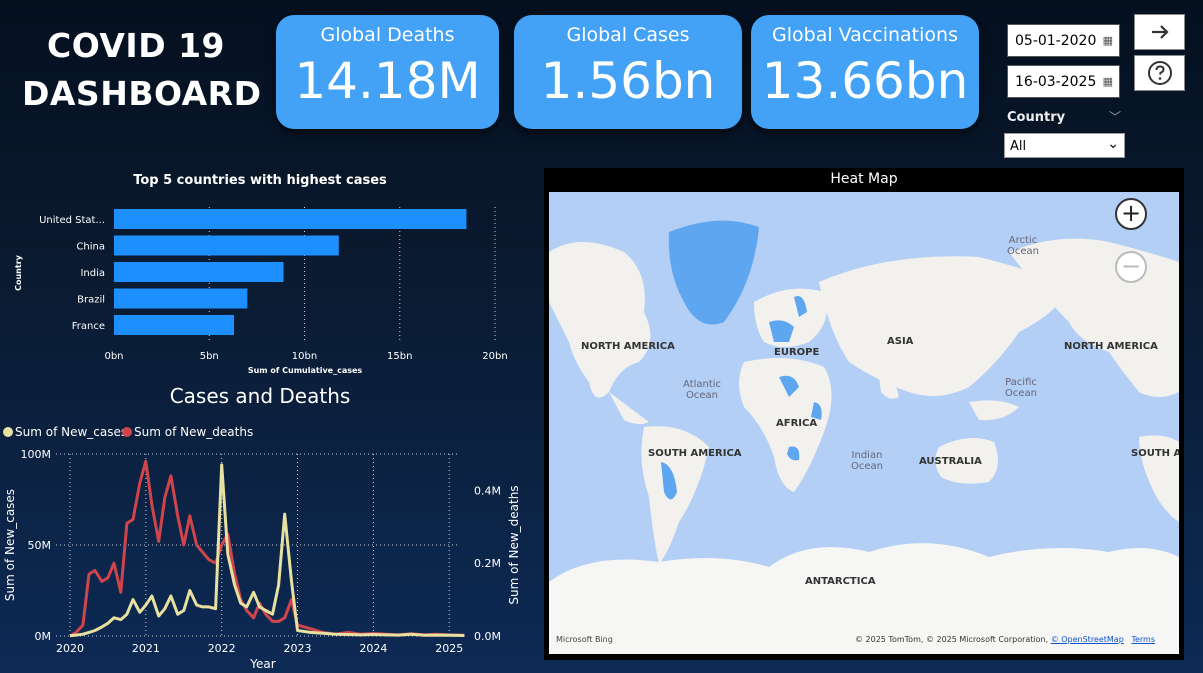  I want to click on kpi-card-cases: Global Cases 1.56bn, so click(628, 72).